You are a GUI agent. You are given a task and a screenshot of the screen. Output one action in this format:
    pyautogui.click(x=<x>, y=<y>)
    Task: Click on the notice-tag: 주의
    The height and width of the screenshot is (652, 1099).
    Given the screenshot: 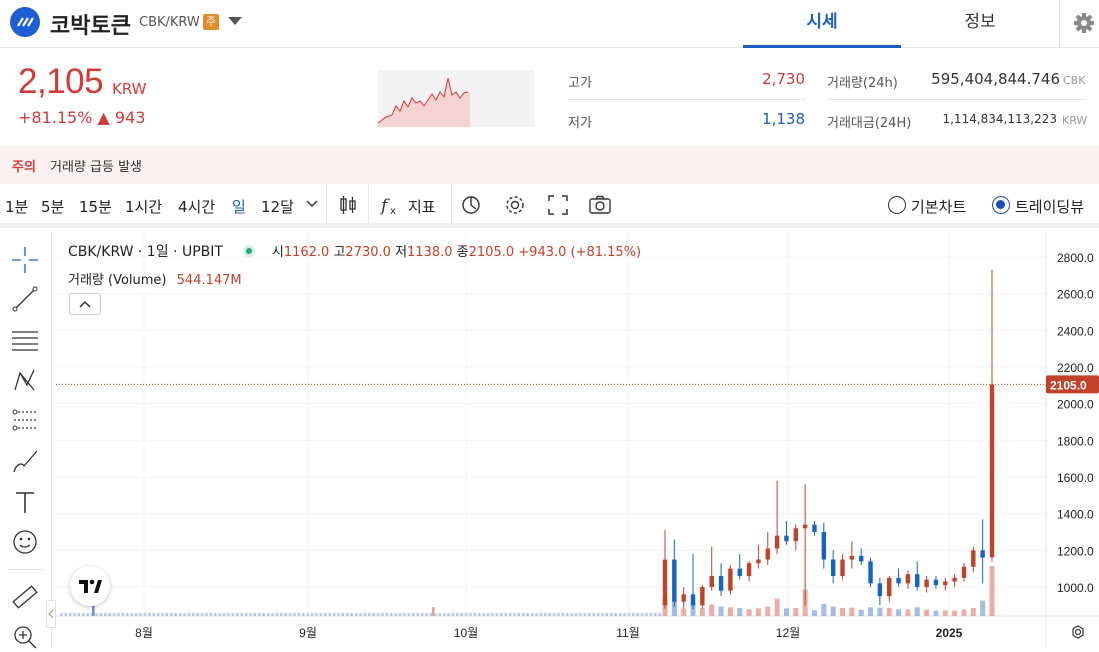 What is the action you would take?
    pyautogui.click(x=24, y=167)
    